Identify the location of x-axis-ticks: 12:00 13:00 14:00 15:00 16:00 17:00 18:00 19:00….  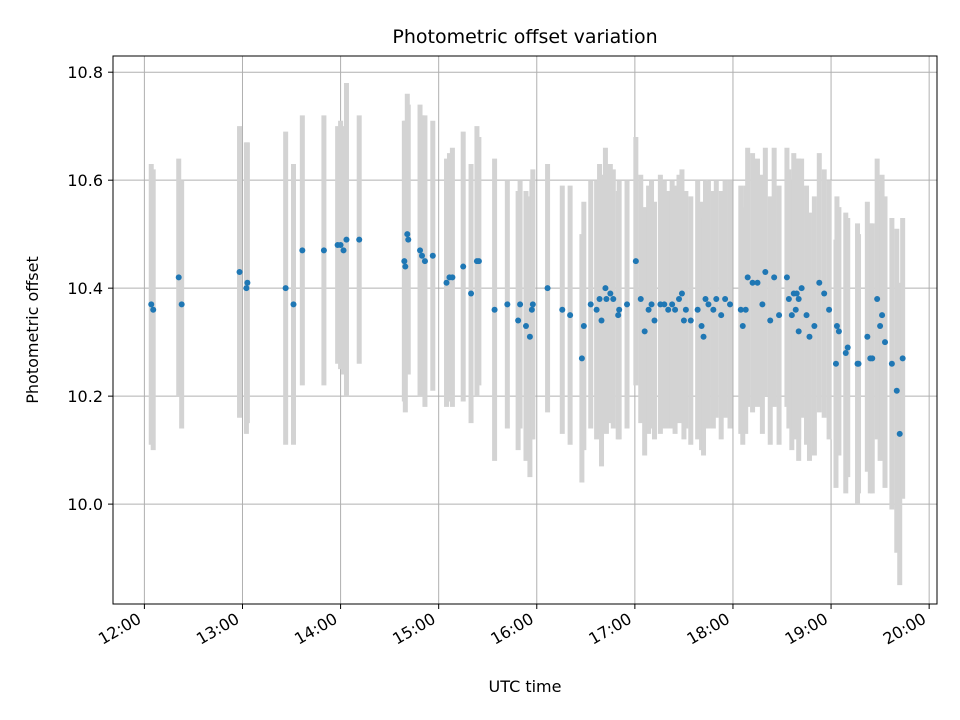
(512, 626).